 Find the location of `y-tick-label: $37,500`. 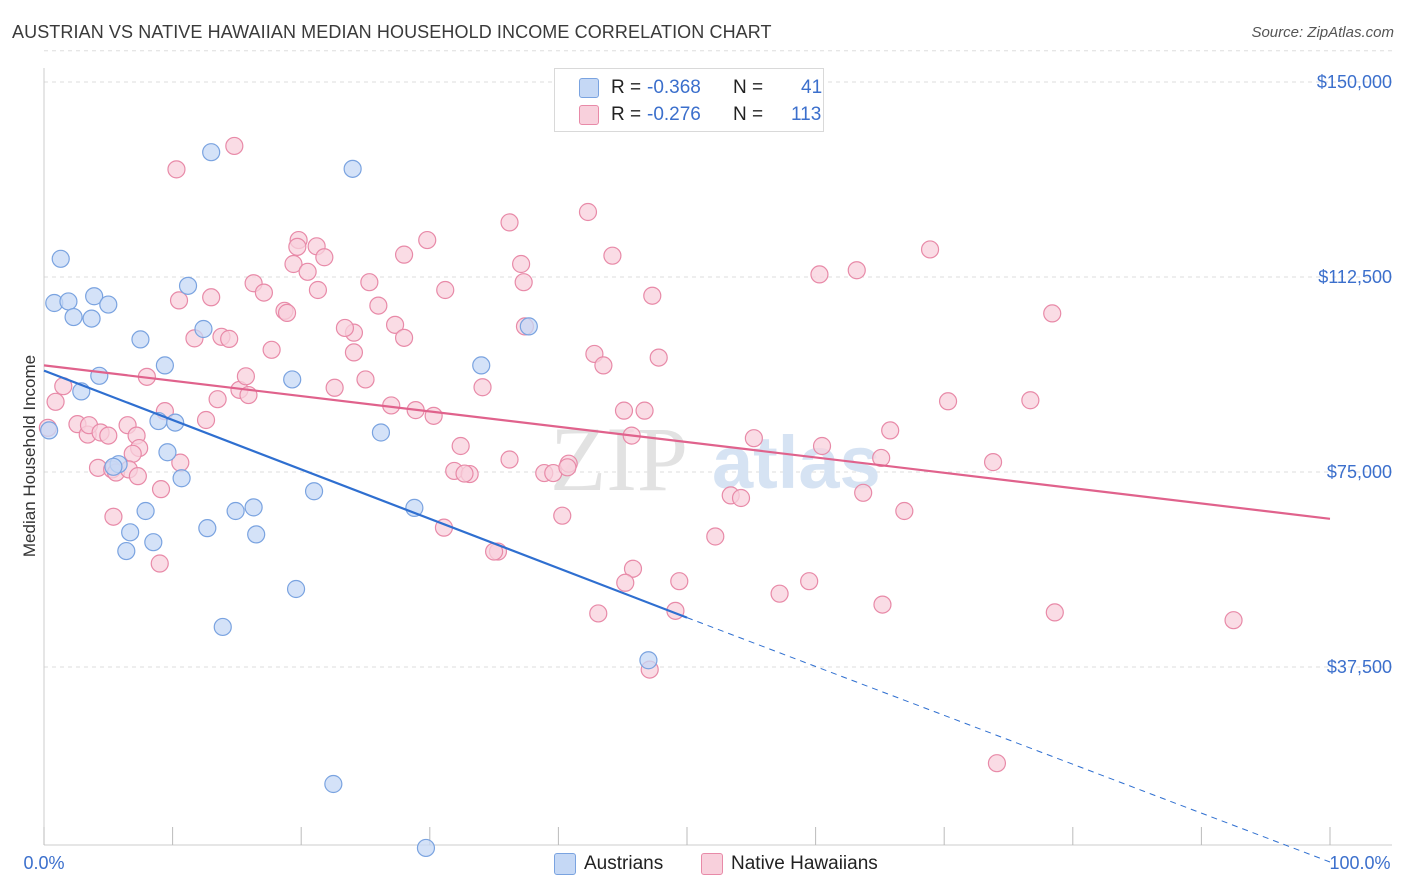

y-tick-label: $37,500 is located at coordinates (1359, 667).